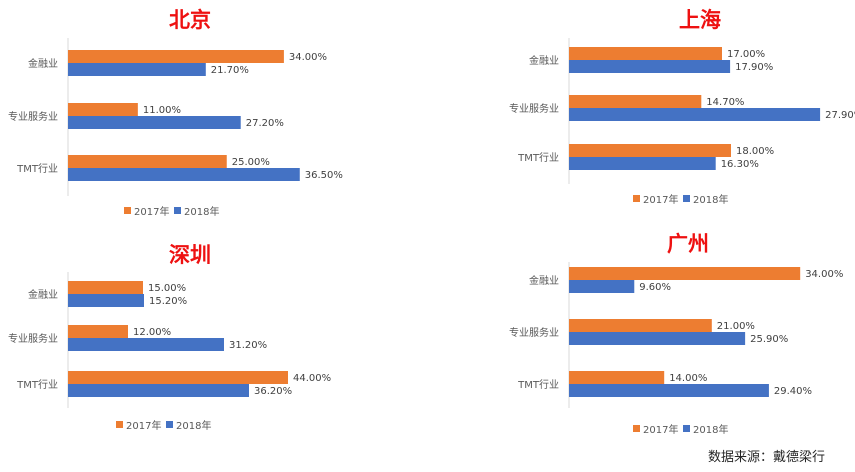  I want to click on data-label: 25.90%, so click(769, 339).